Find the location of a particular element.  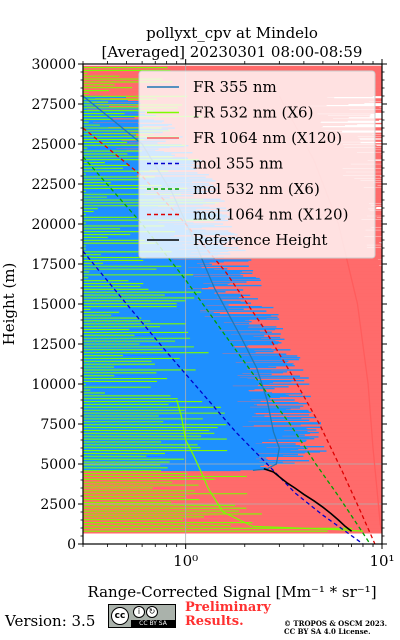

legend-label-2: FR 1064 nm (X120) is located at coordinates (267, 138).